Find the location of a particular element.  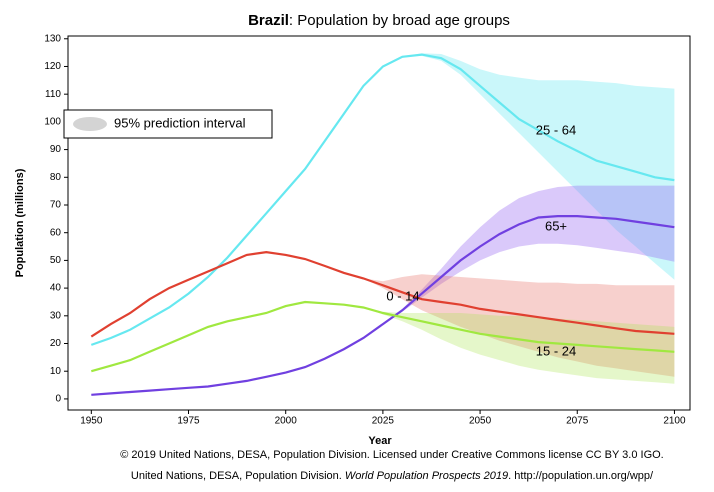

x-tick-label: 2025 is located at coordinates (383, 421).